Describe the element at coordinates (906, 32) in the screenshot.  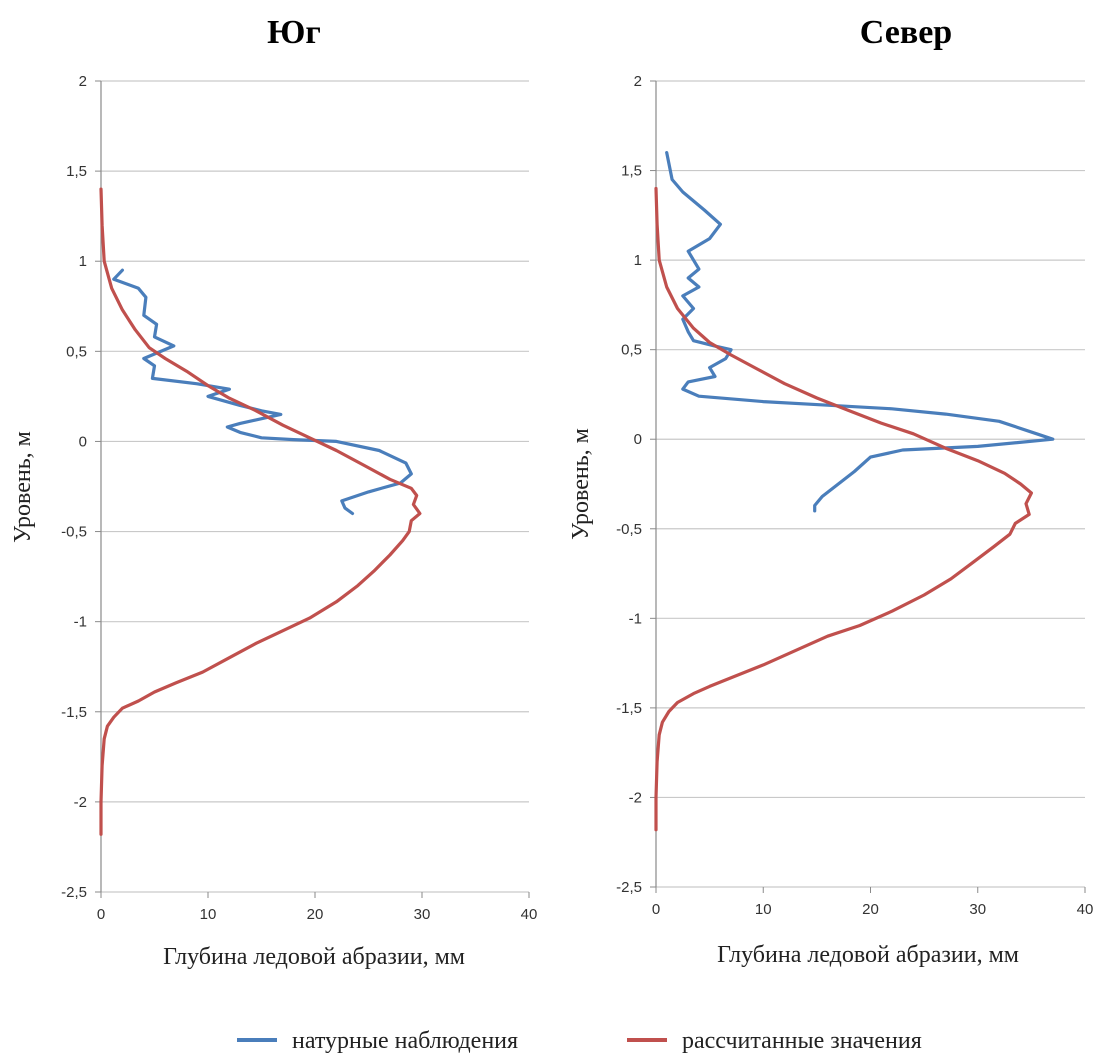
I see `chart-title: Север` at that location.